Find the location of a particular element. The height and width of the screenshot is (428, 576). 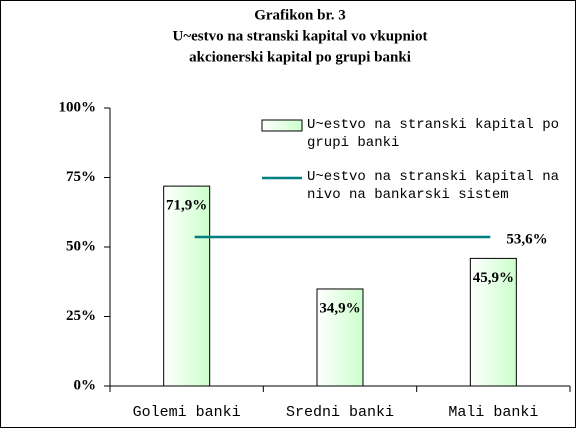

legend-swatch is located at coordinates (282, 125).